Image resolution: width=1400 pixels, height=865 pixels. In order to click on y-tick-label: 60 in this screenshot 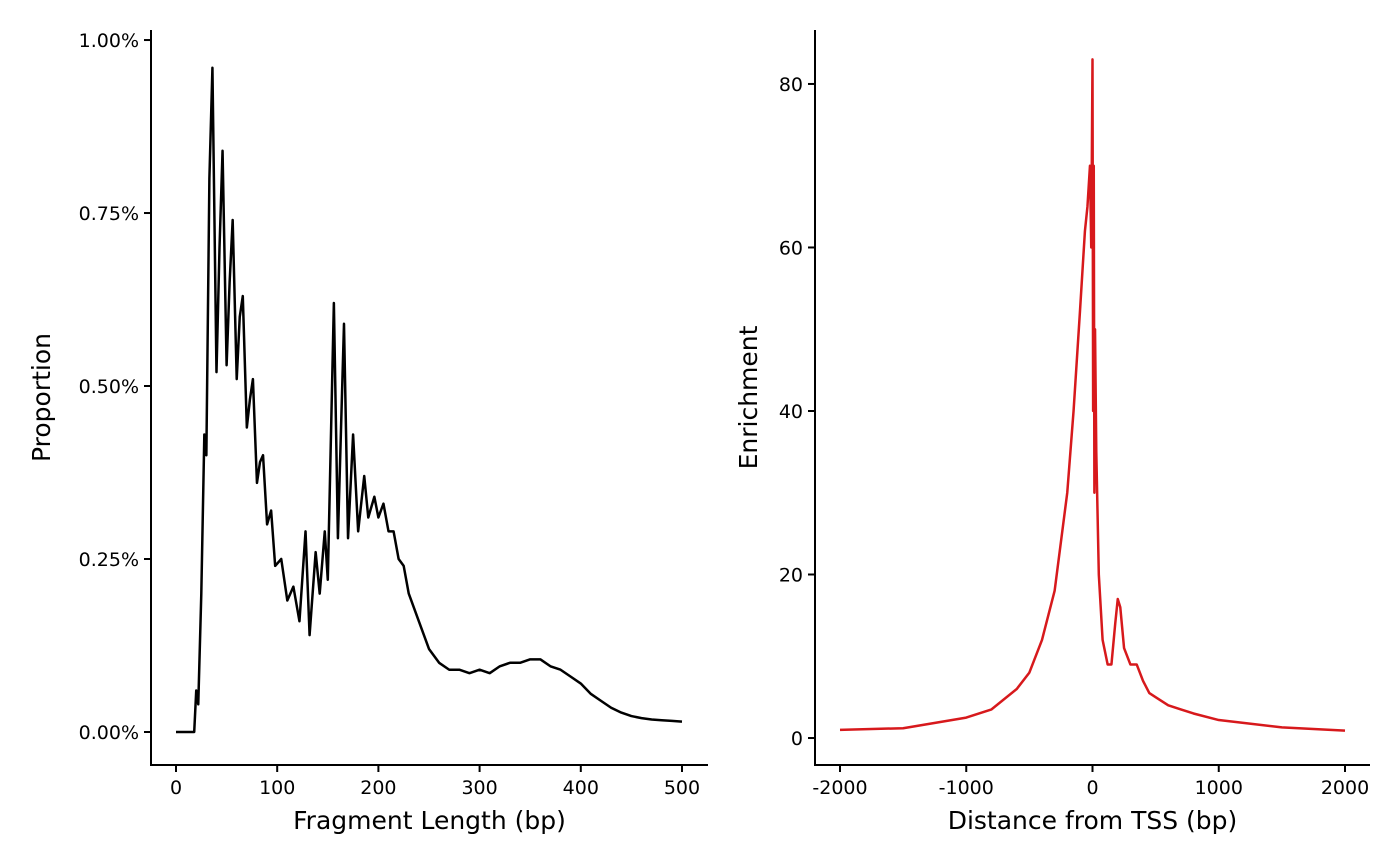, I will do `click(791, 248)`.